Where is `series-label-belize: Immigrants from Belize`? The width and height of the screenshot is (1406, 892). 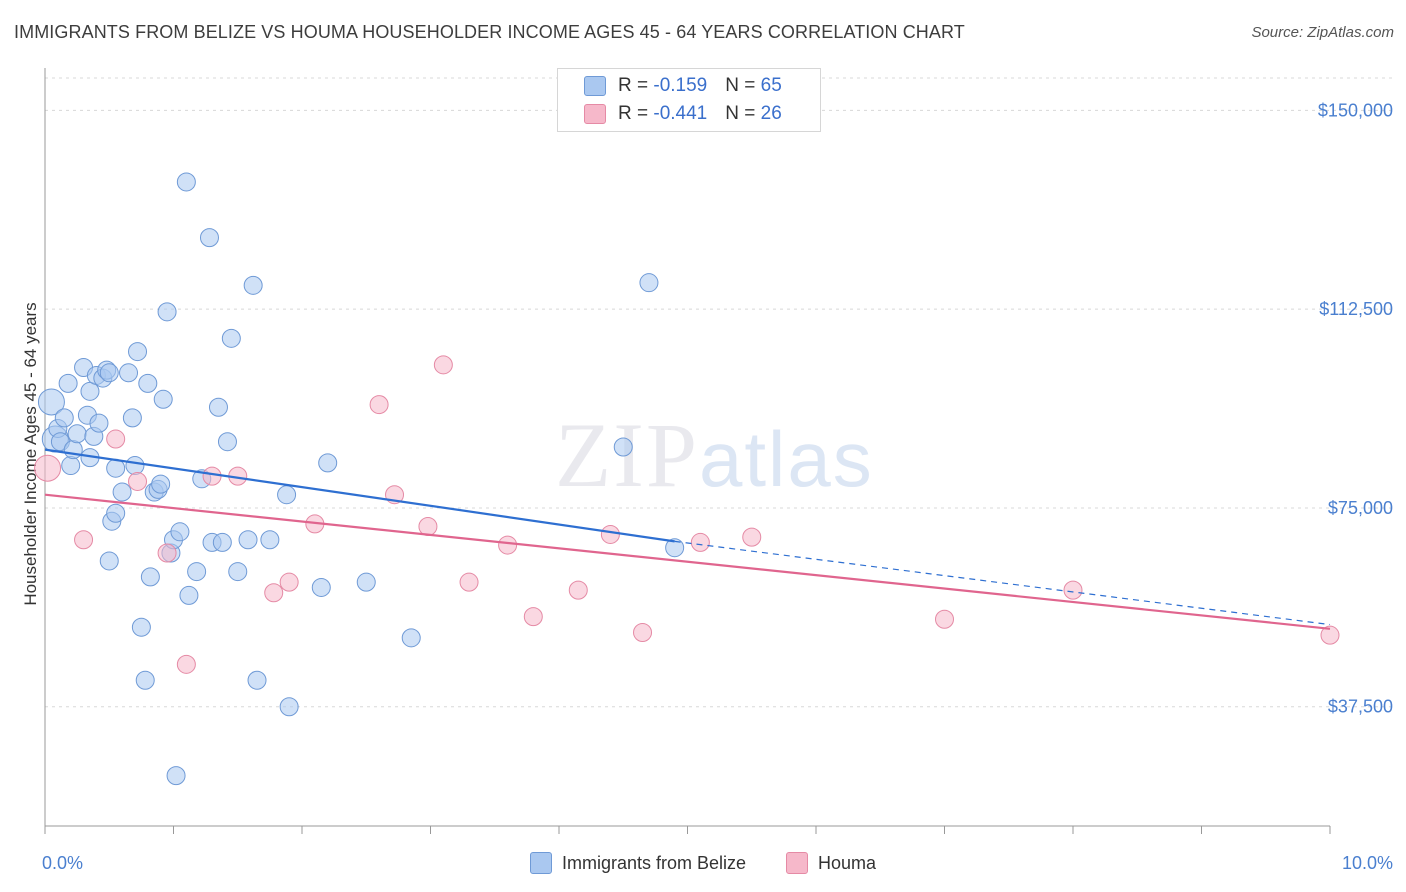
series-label-belize: Immigrants from Belize is located at coordinates (653, 862).